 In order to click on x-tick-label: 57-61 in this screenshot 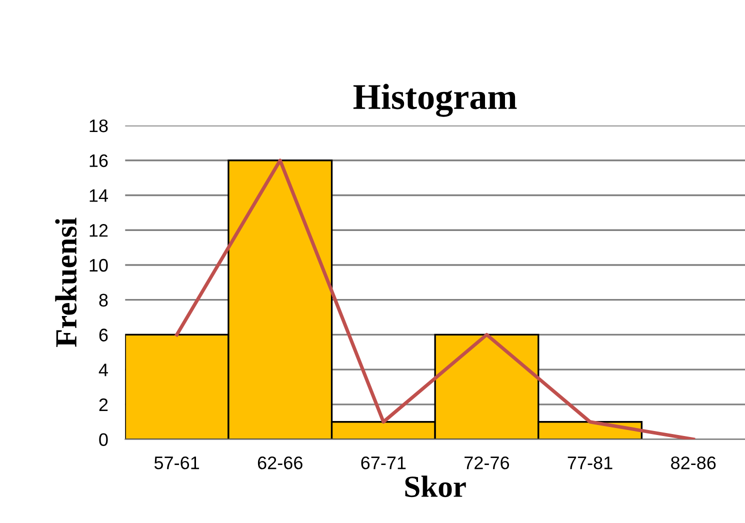, I will do `click(177, 463)`.